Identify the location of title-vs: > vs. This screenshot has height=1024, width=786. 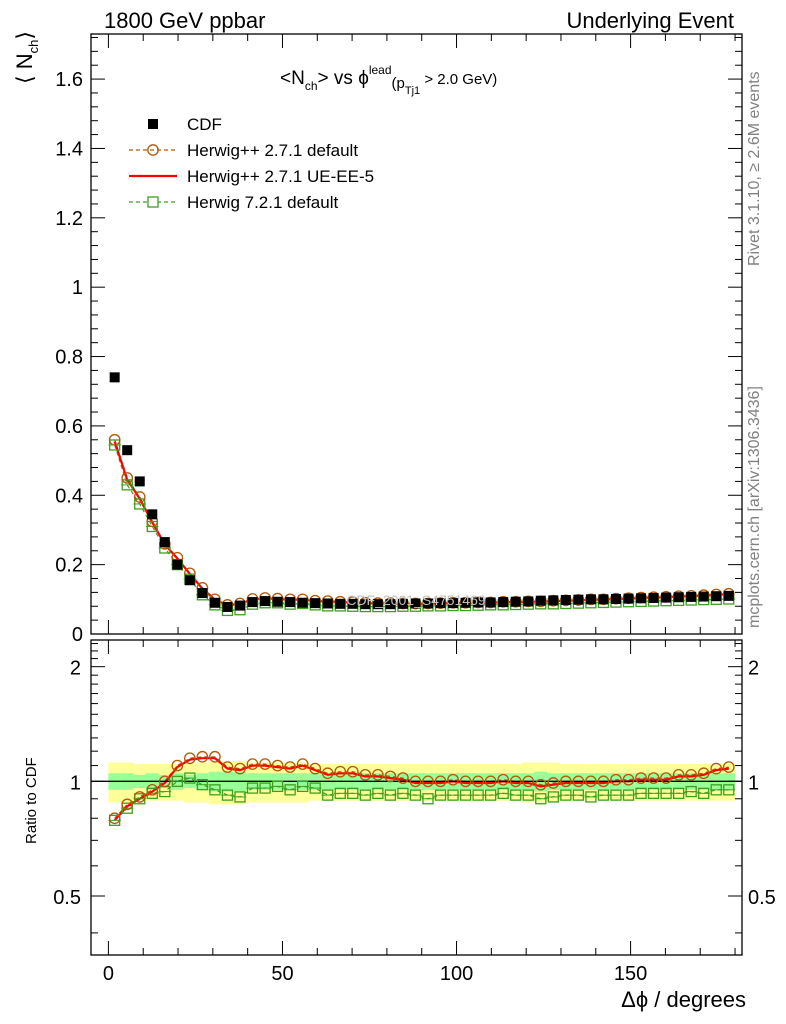
(338, 78).